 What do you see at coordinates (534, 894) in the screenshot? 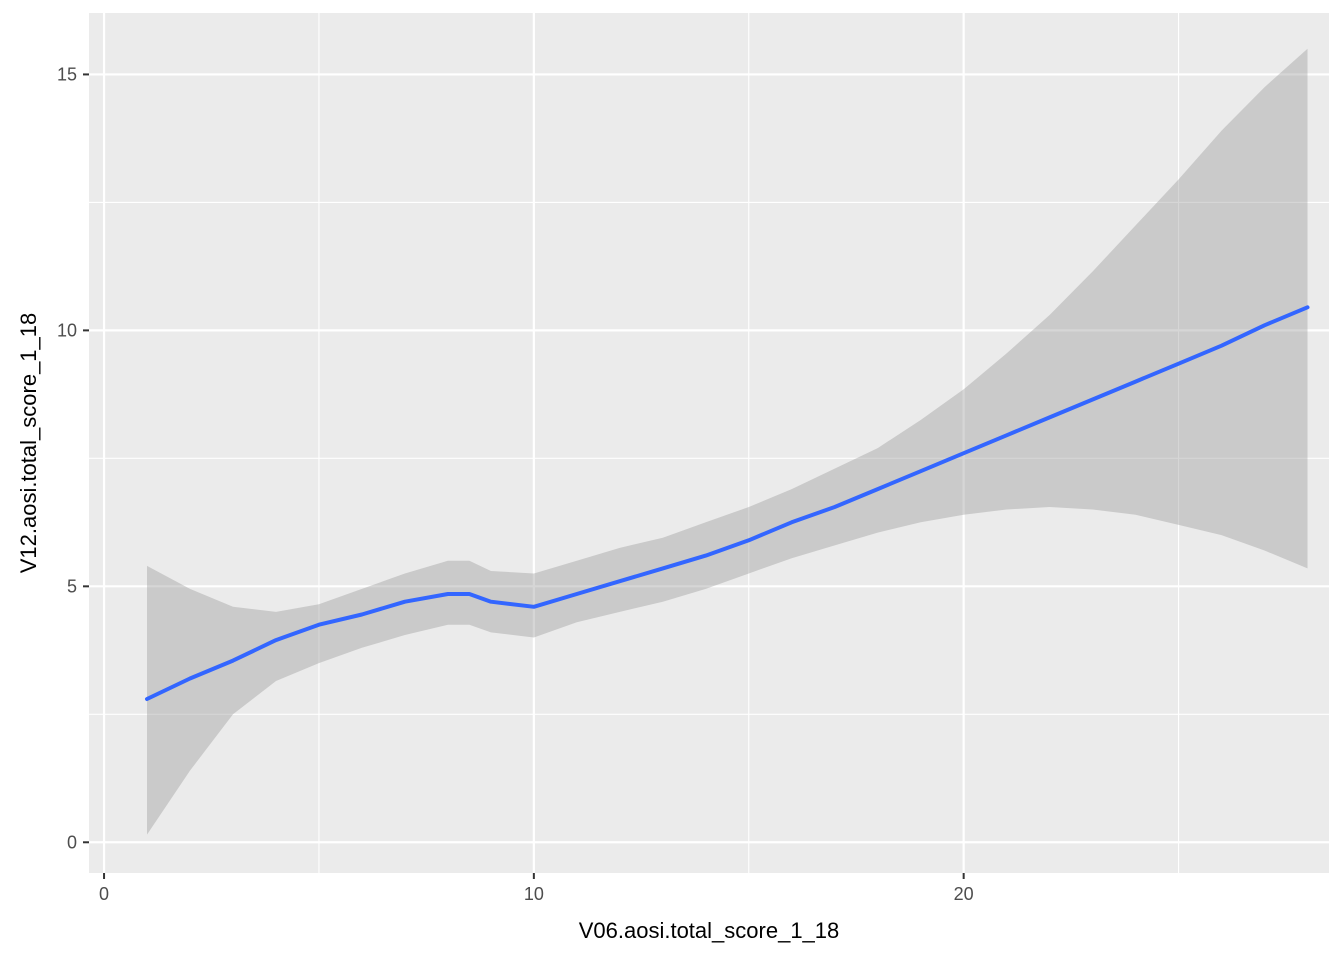
I see `x-tick-label: 10` at bounding box center [534, 894].